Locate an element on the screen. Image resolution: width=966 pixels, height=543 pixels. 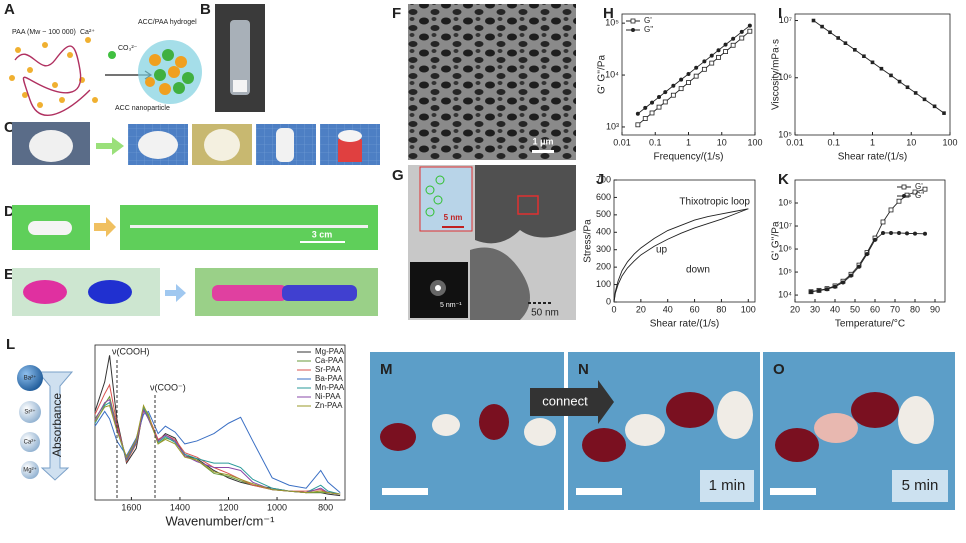
x-tick-label: 90 is located at coordinates (935, 309).